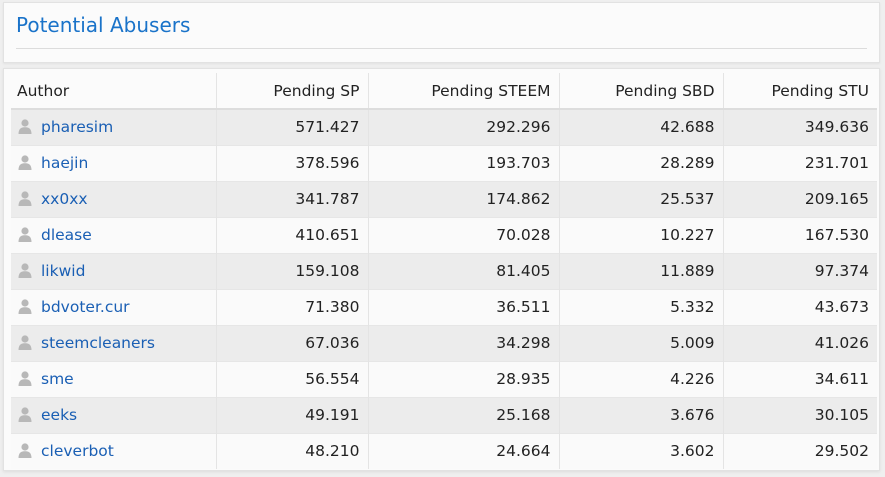  What do you see at coordinates (641, 450) in the screenshot?
I see `pending-sbd-cell: 3.602` at bounding box center [641, 450].